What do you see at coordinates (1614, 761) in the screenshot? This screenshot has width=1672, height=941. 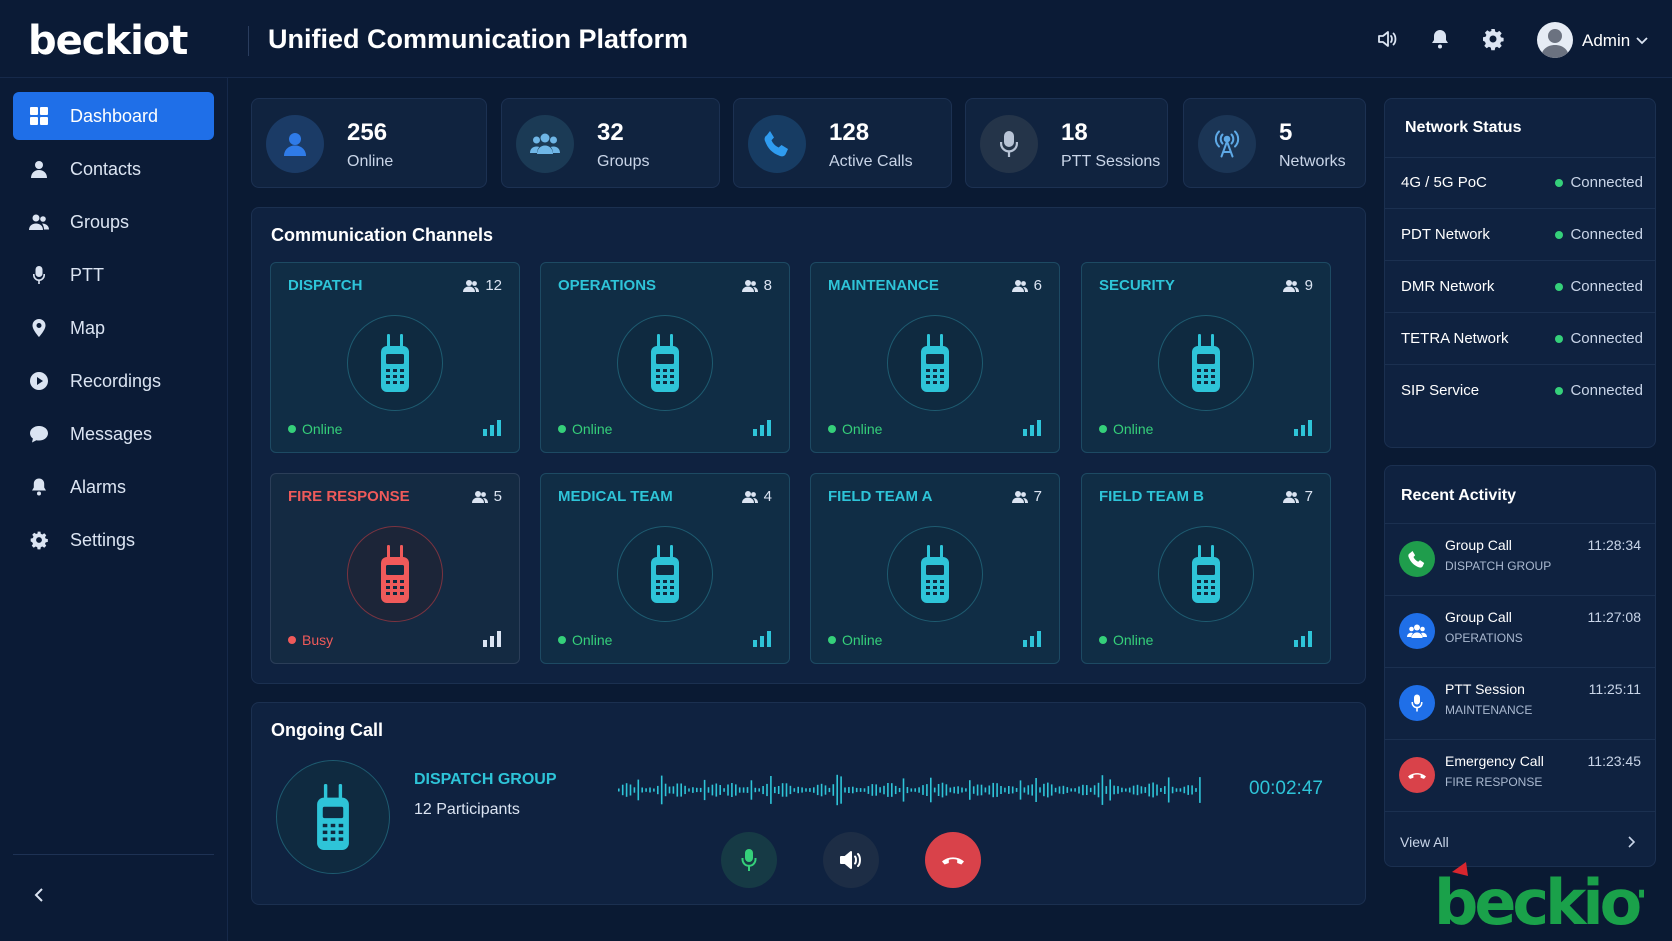 I see `activity-time: 11:23:45` at bounding box center [1614, 761].